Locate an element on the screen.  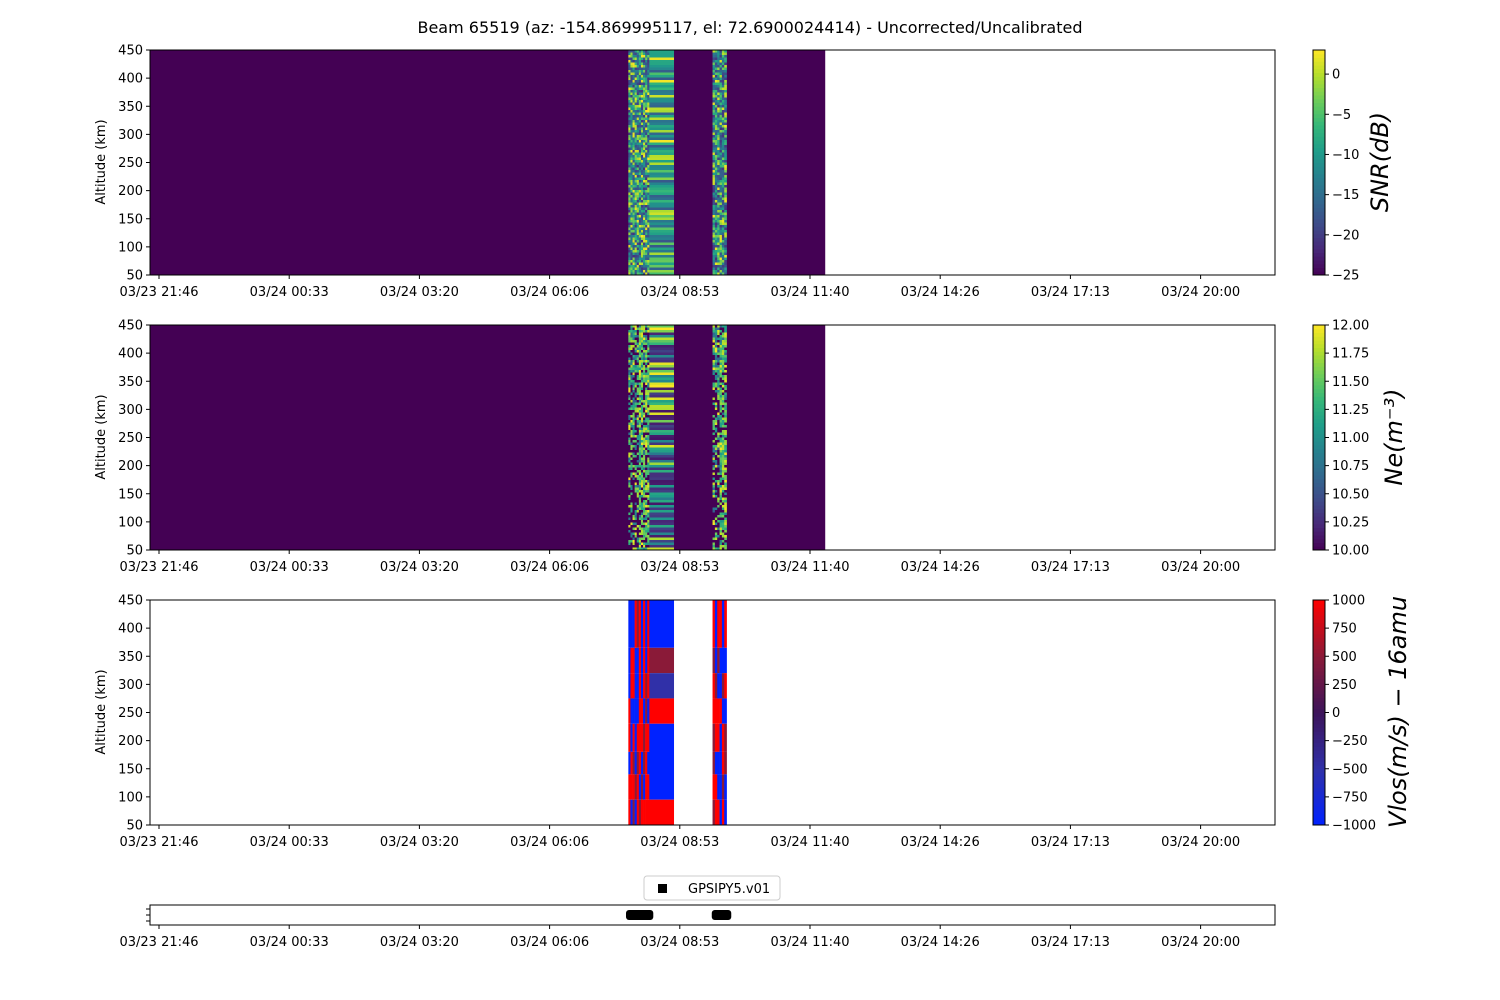
colorbar-tick-label: 11.25 is located at coordinates (1350, 410).